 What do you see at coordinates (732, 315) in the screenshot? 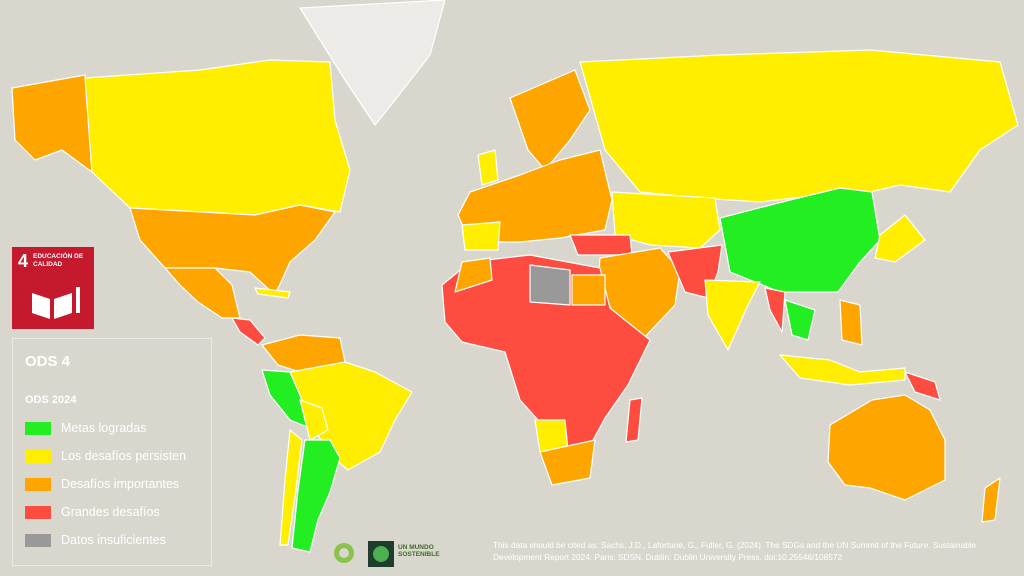
I see `india` at bounding box center [732, 315].